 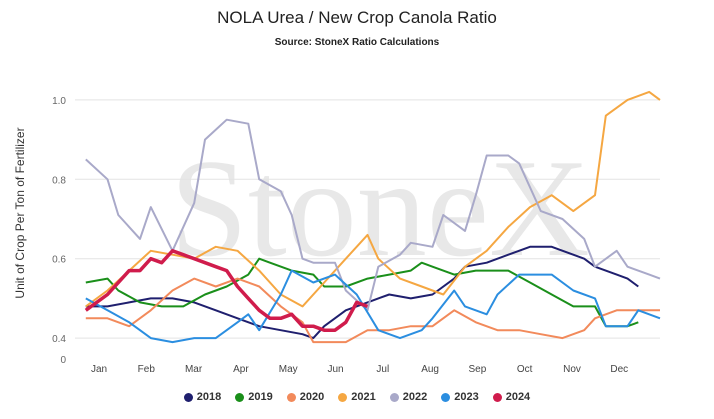 I want to click on series-line-2019, so click(x=362, y=292).